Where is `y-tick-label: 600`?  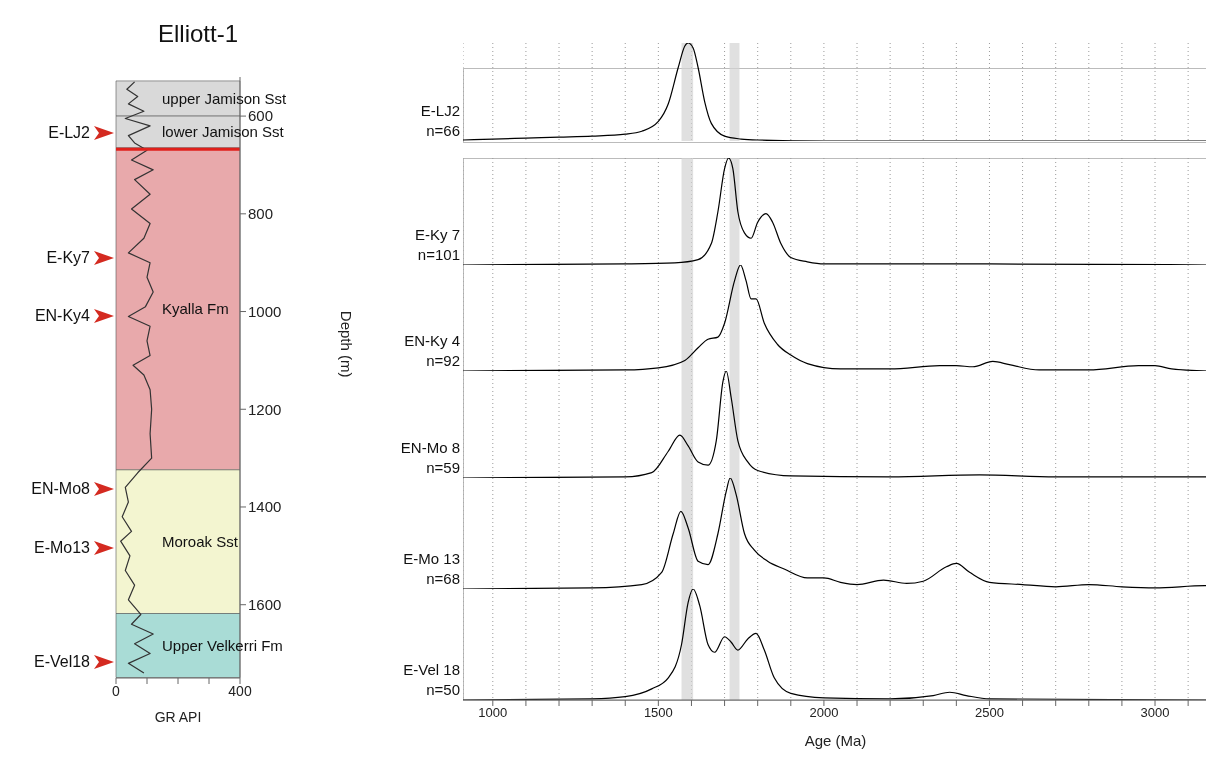
y-tick-label: 600 is located at coordinates (261, 116).